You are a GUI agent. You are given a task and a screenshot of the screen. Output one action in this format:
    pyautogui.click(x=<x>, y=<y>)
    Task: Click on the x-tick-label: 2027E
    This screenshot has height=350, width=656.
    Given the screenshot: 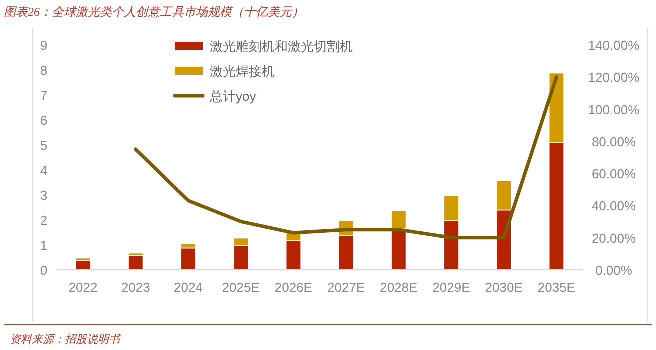 What is the action you would take?
    pyautogui.click(x=347, y=287)
    